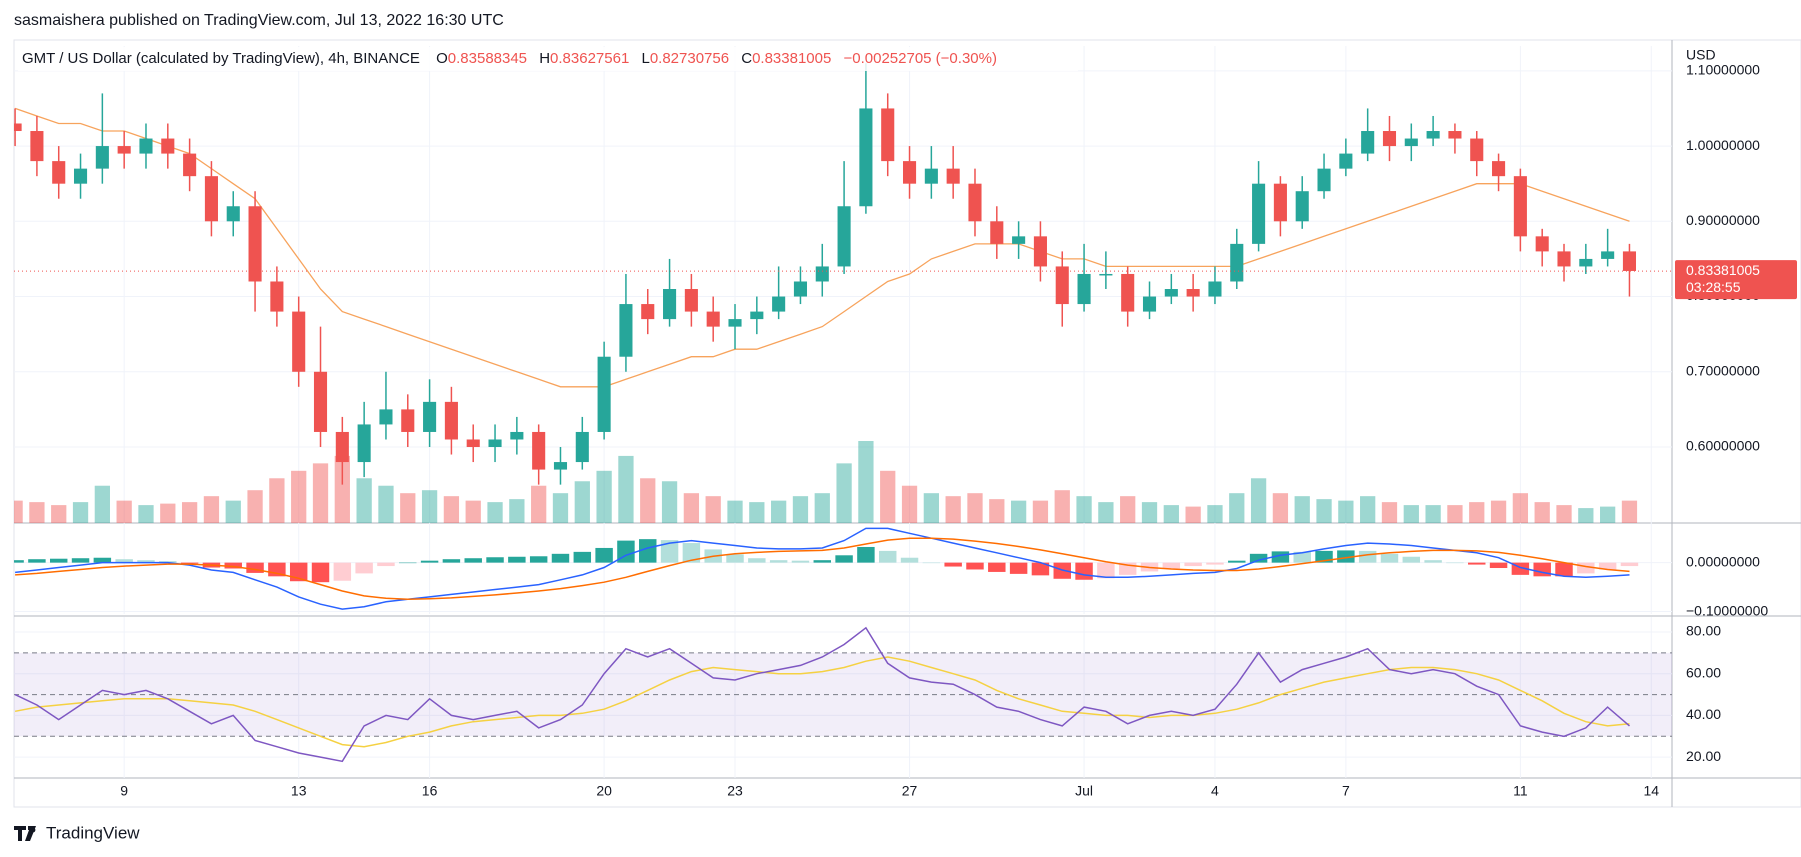 The image size is (1801, 857). Describe the element at coordinates (1713, 287) in the screenshot. I see `countdown-label: 03:28:55` at that location.